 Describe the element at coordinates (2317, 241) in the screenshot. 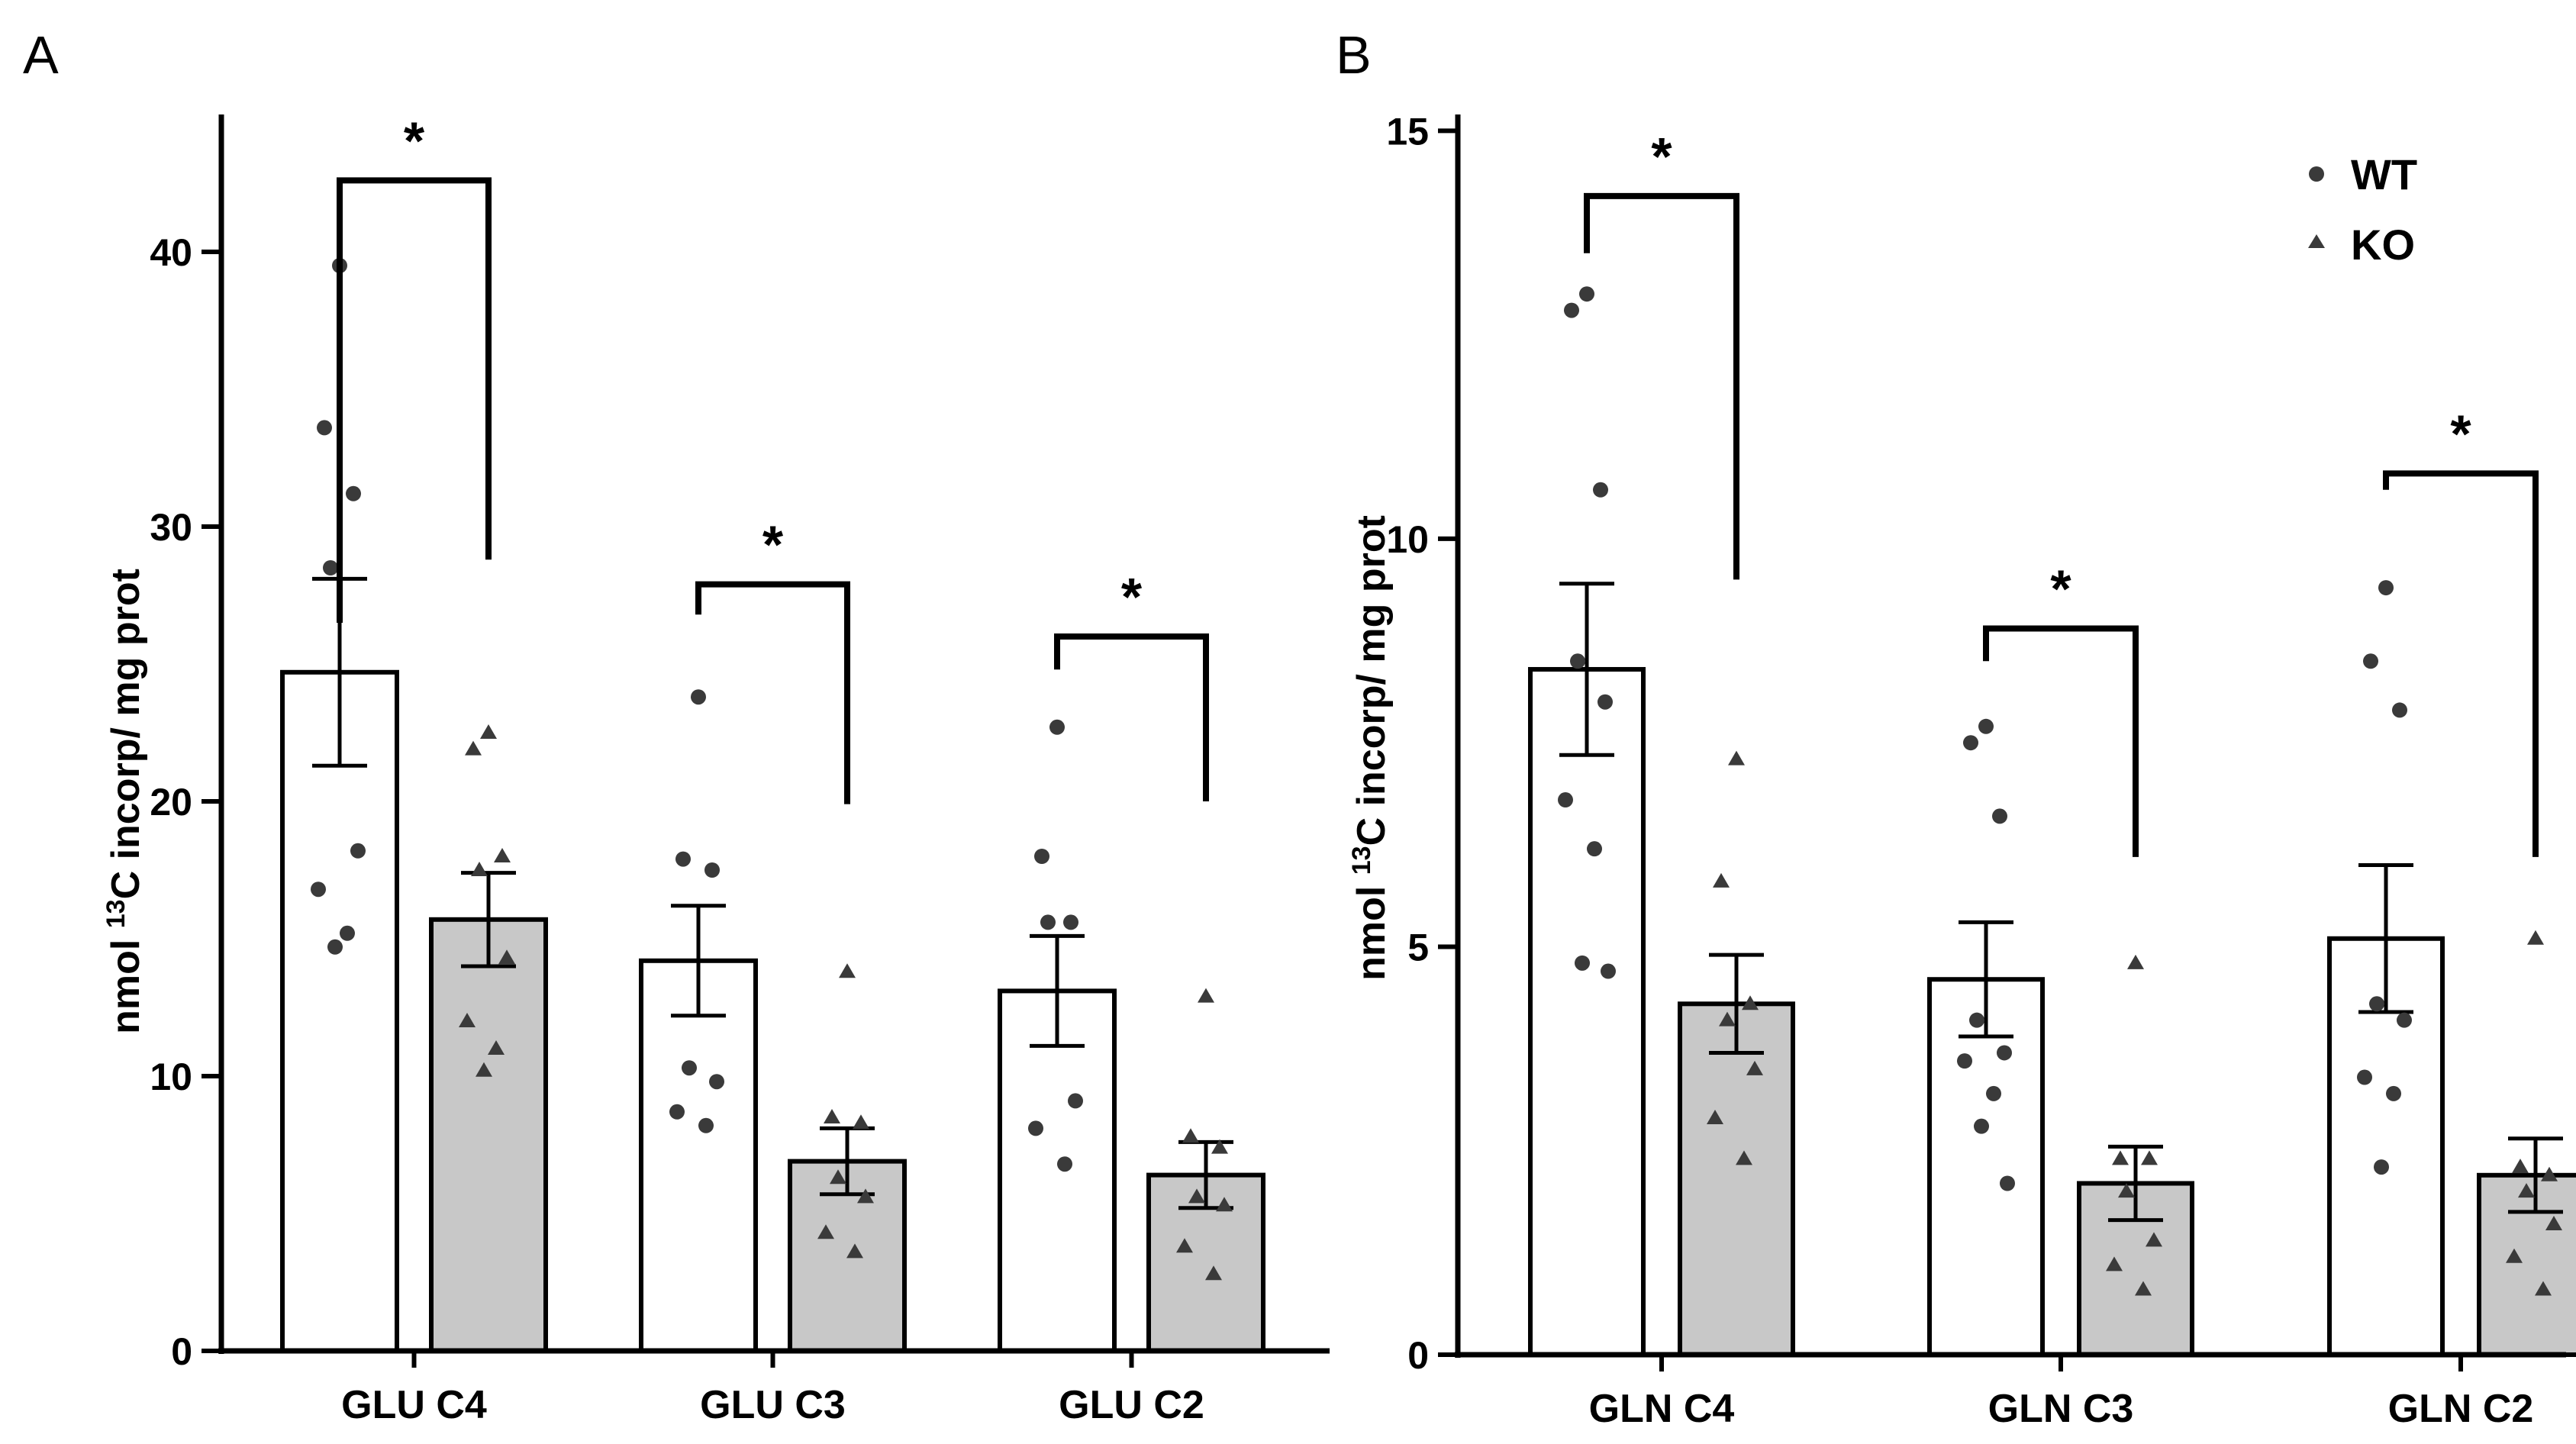

I see `legend-ko-marker` at that location.